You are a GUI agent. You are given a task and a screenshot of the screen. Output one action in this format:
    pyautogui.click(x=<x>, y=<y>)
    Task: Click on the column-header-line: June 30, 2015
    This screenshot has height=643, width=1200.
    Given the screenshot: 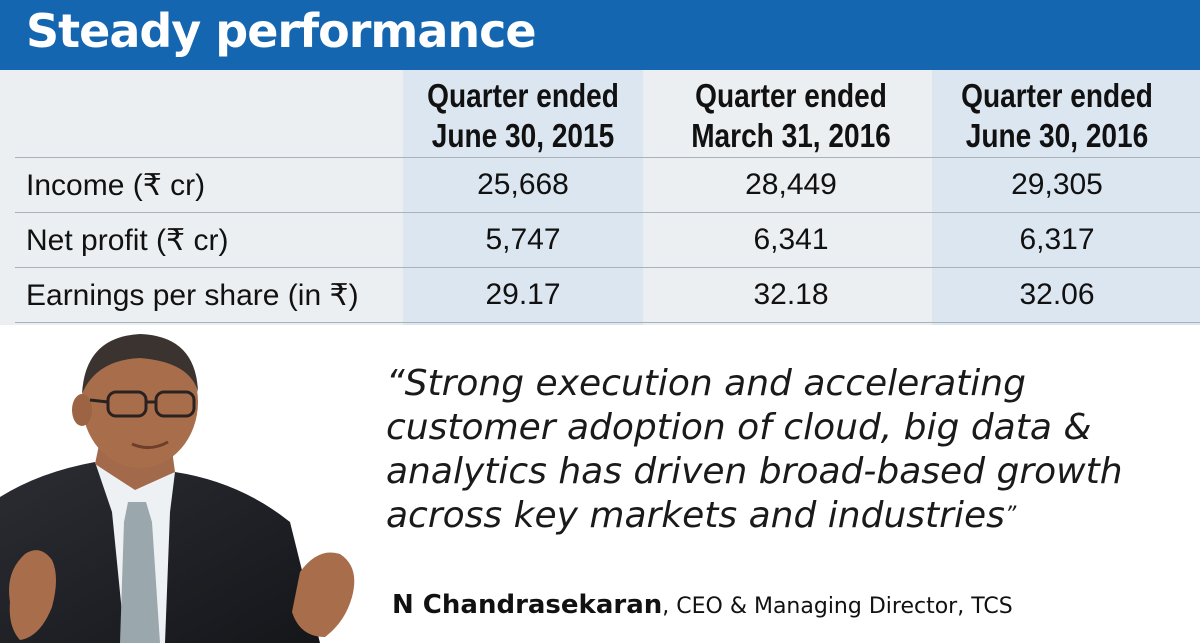 What is the action you would take?
    pyautogui.click(x=523, y=135)
    